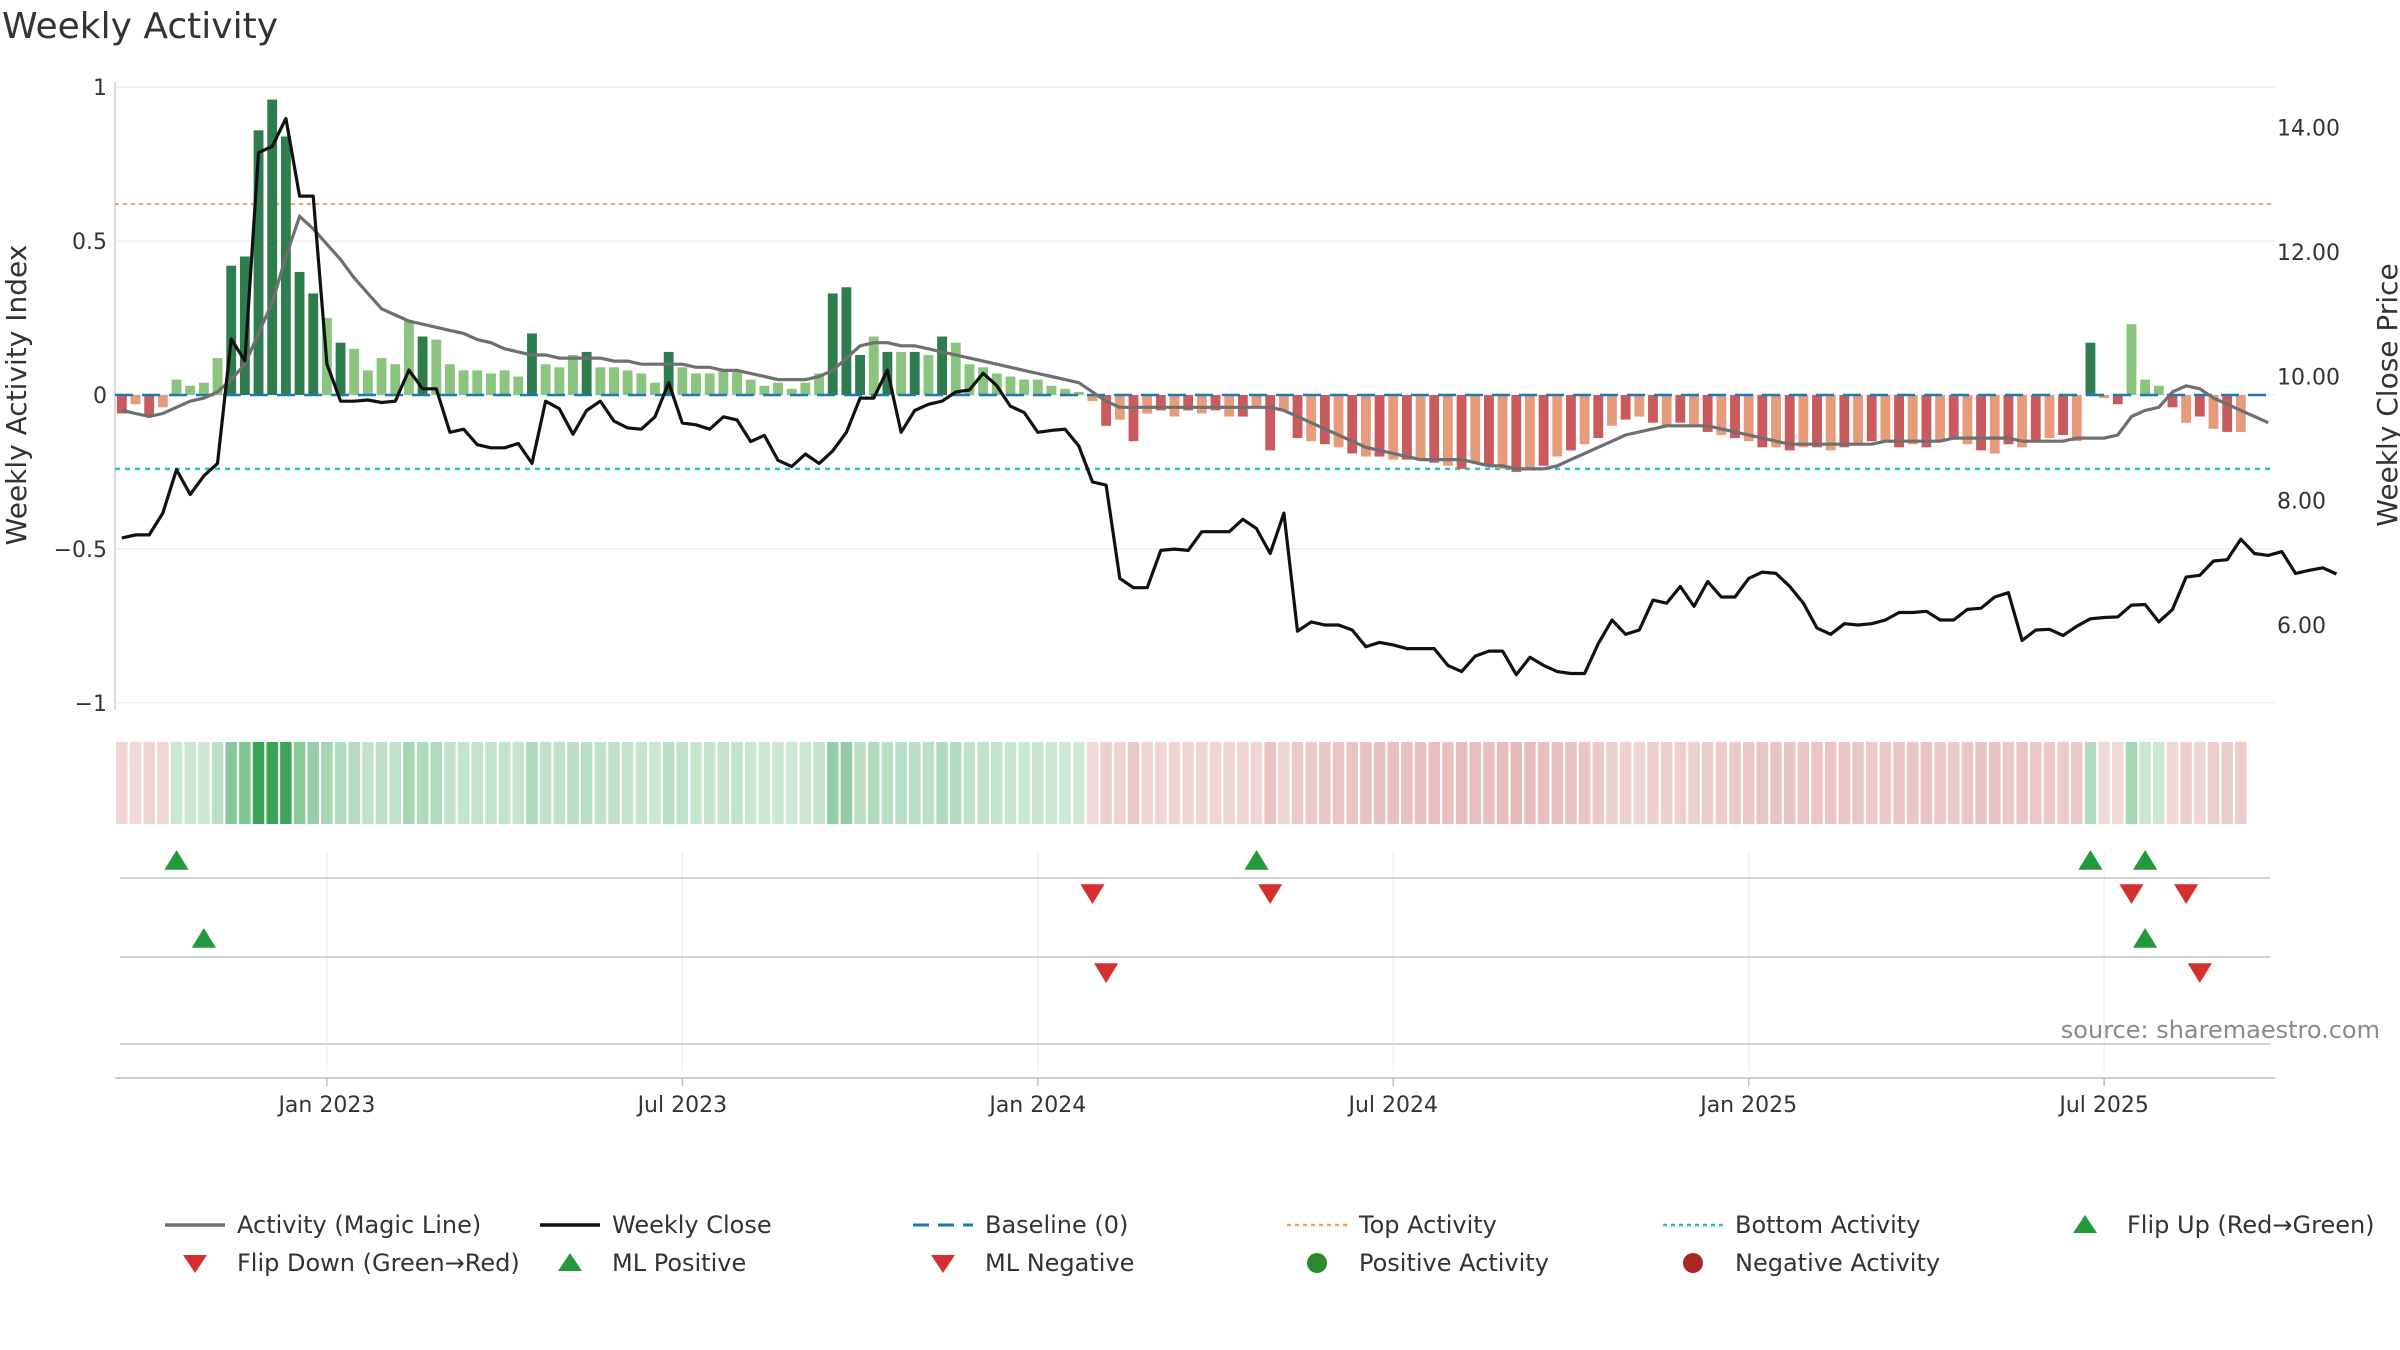  What do you see at coordinates (679, 1263) in the screenshot?
I see `legend-label: ML Positive` at bounding box center [679, 1263].